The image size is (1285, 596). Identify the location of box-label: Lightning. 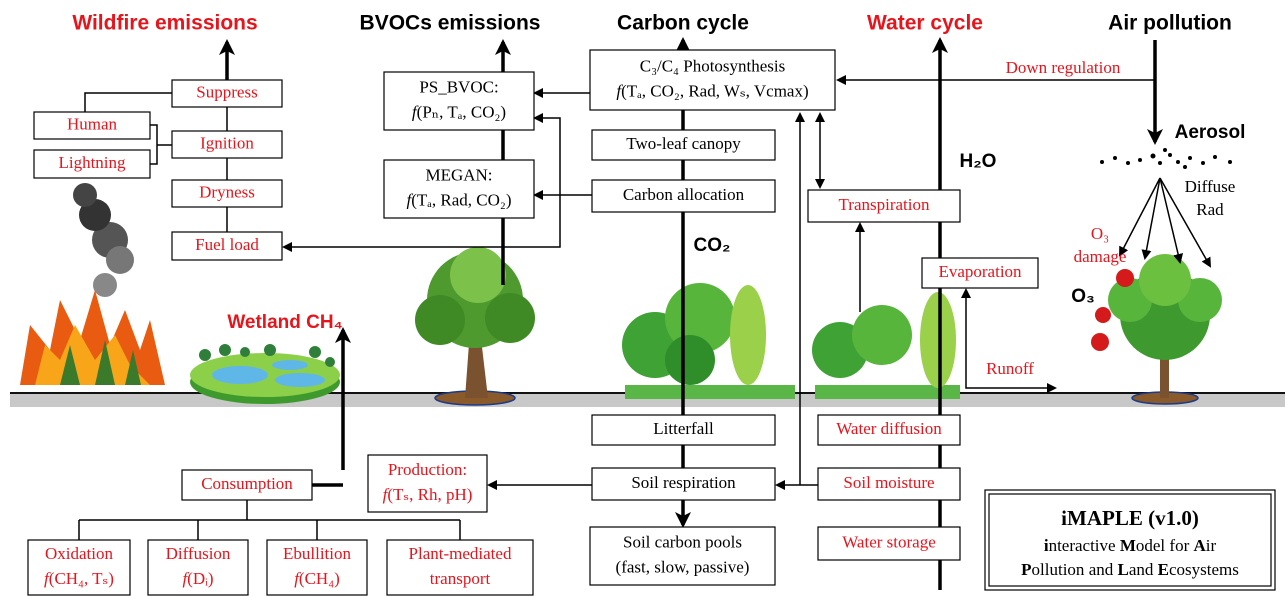
(92, 162).